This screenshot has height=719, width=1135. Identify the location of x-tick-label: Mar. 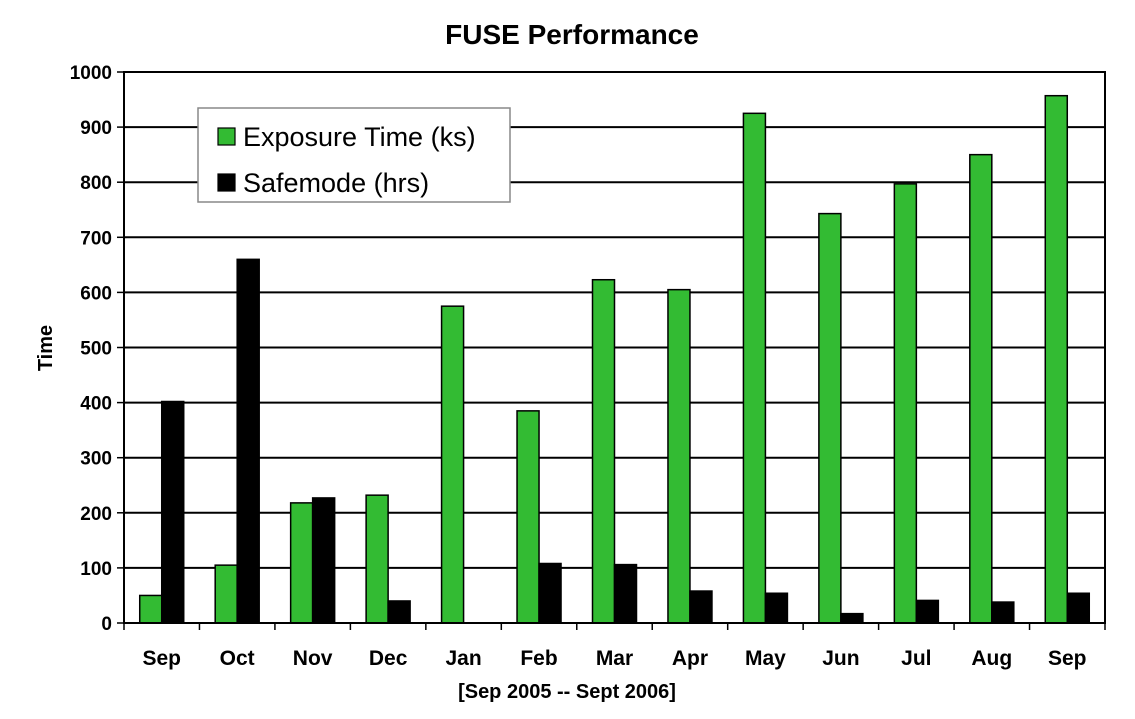
(614, 658).